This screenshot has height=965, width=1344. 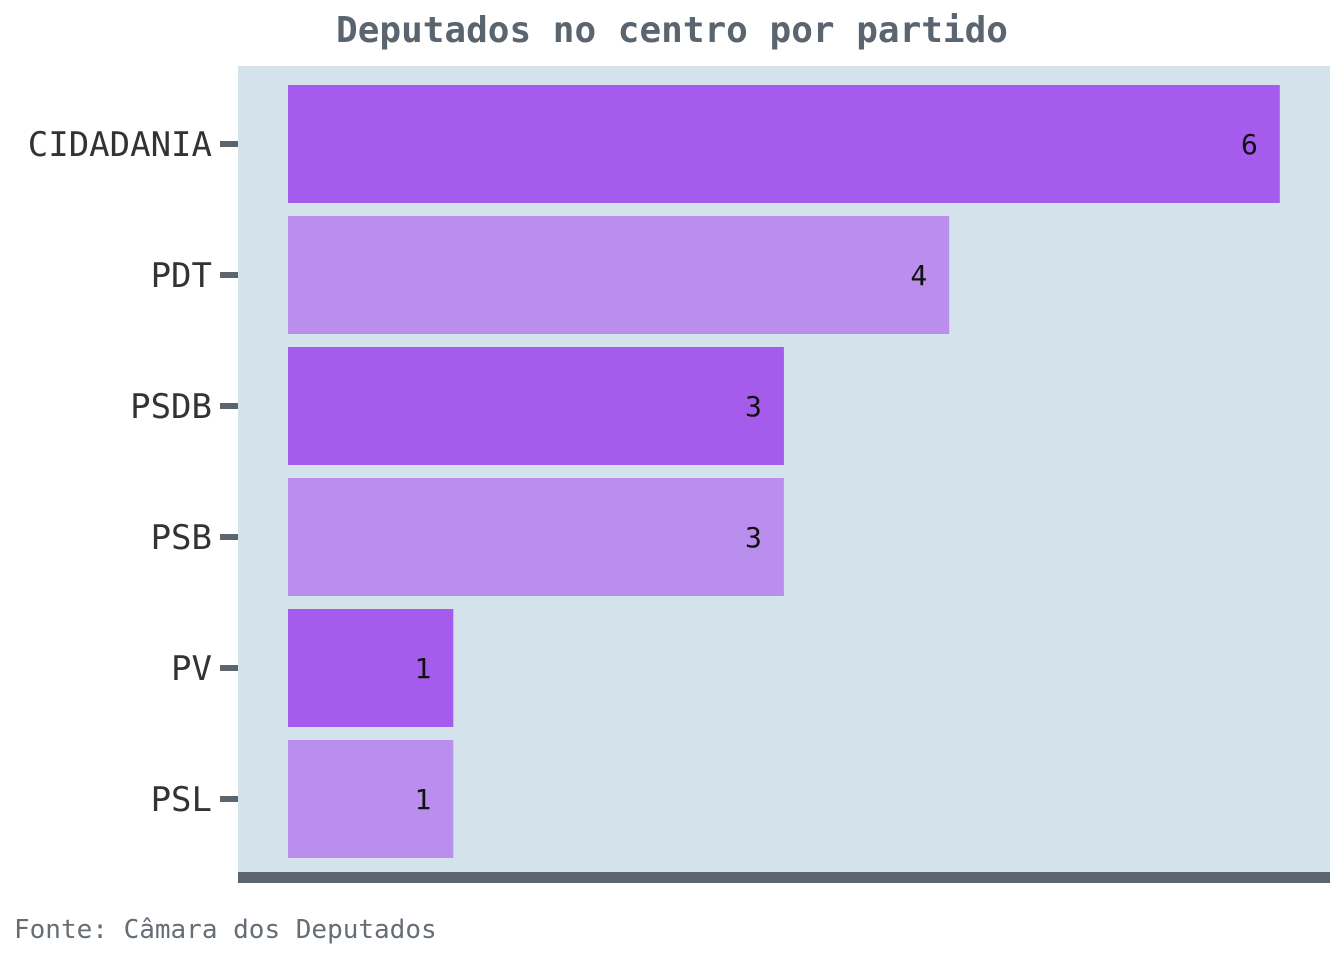 What do you see at coordinates (371, 799) in the screenshot?
I see `bar-psl` at bounding box center [371, 799].